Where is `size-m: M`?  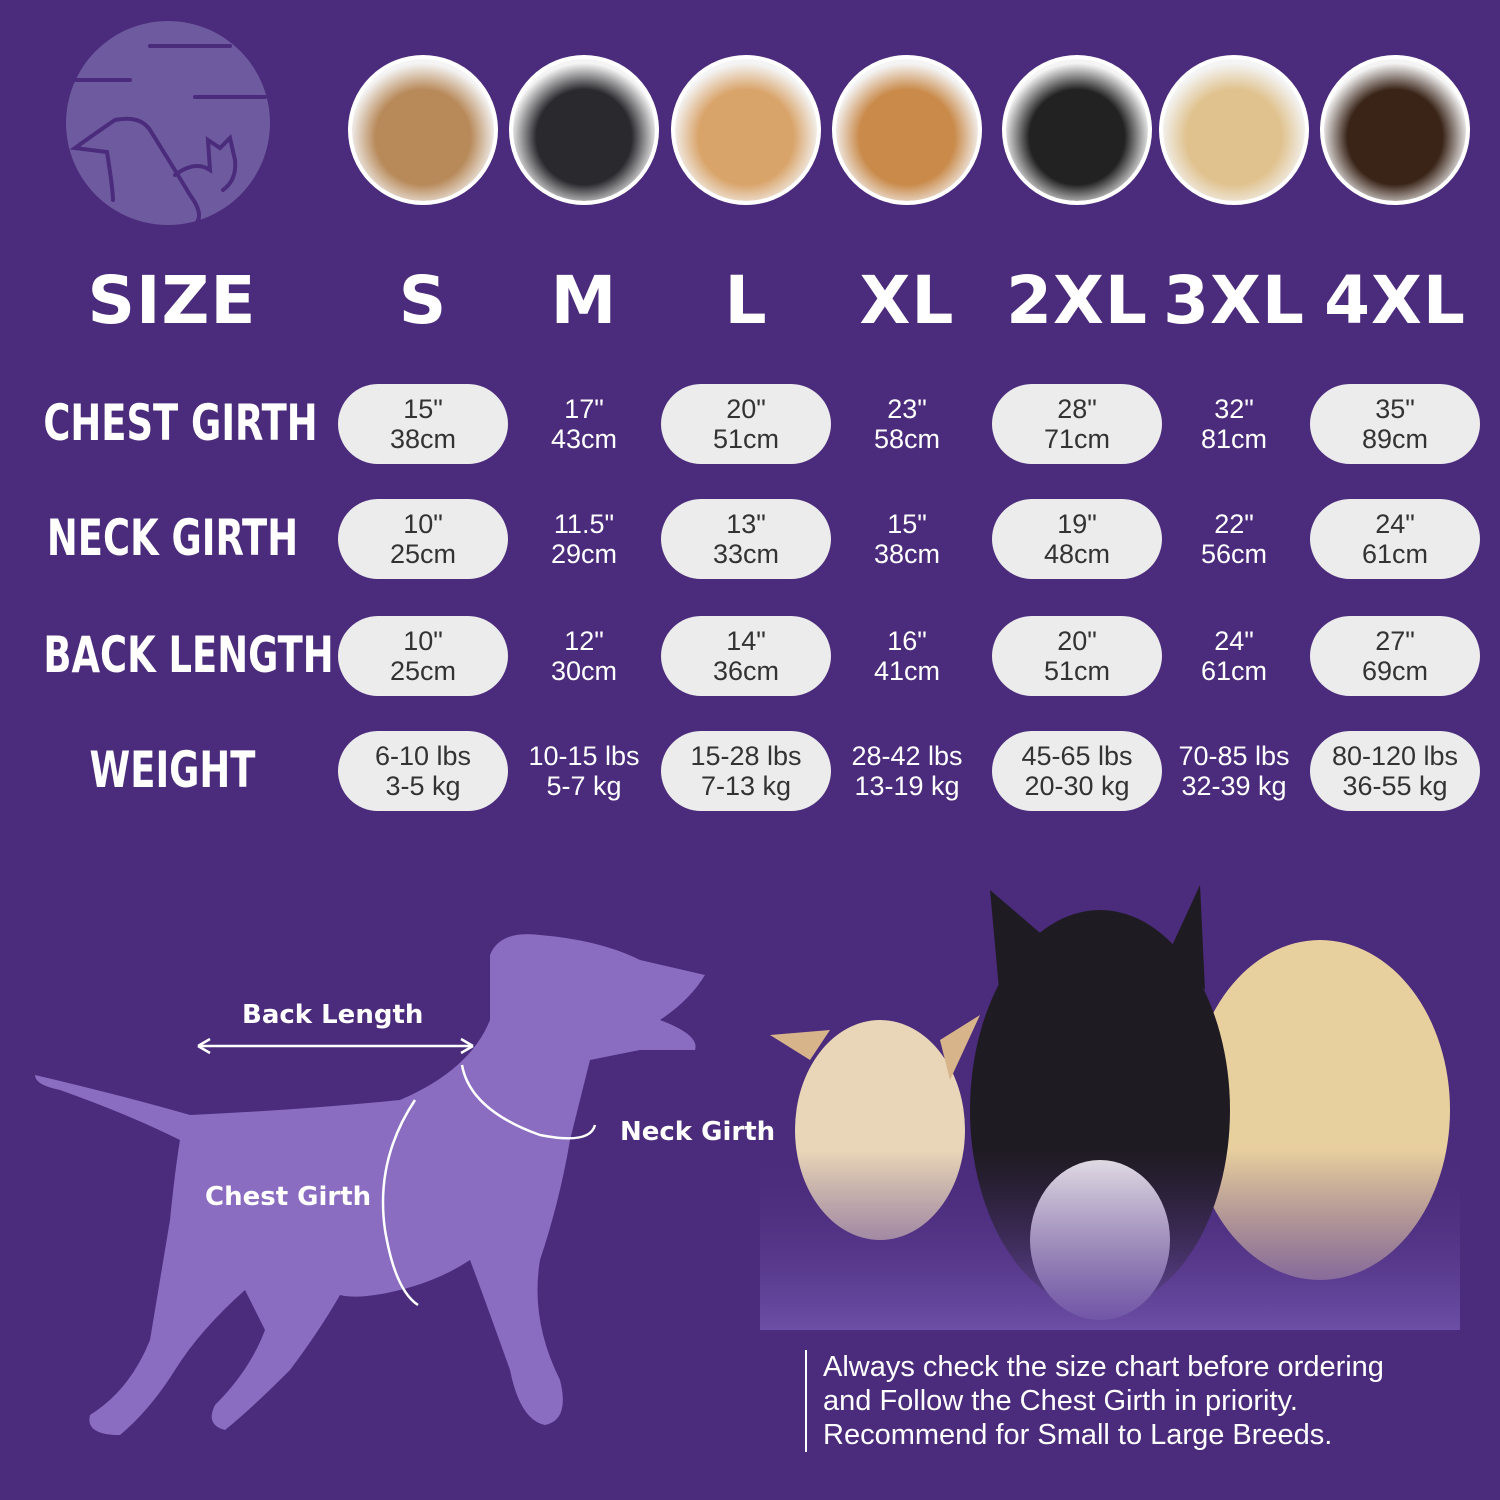 size-m: M is located at coordinates (584, 300).